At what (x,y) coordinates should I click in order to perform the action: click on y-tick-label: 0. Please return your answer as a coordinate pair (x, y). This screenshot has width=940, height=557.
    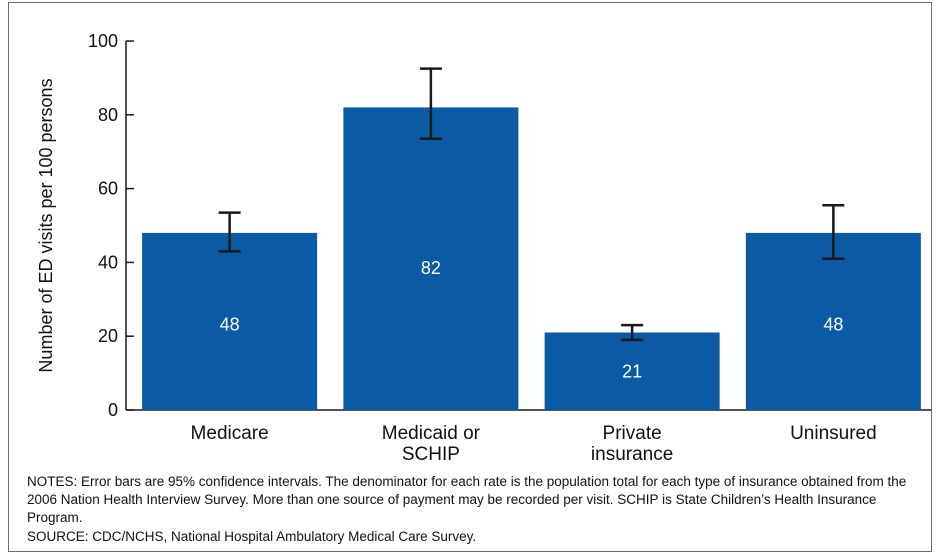
    Looking at the image, I should click on (113, 410).